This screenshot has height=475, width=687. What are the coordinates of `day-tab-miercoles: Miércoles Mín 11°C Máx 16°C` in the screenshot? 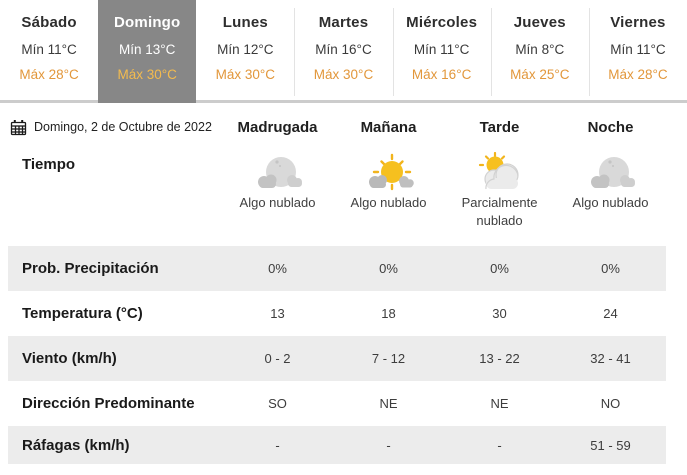 It's located at (441, 50).